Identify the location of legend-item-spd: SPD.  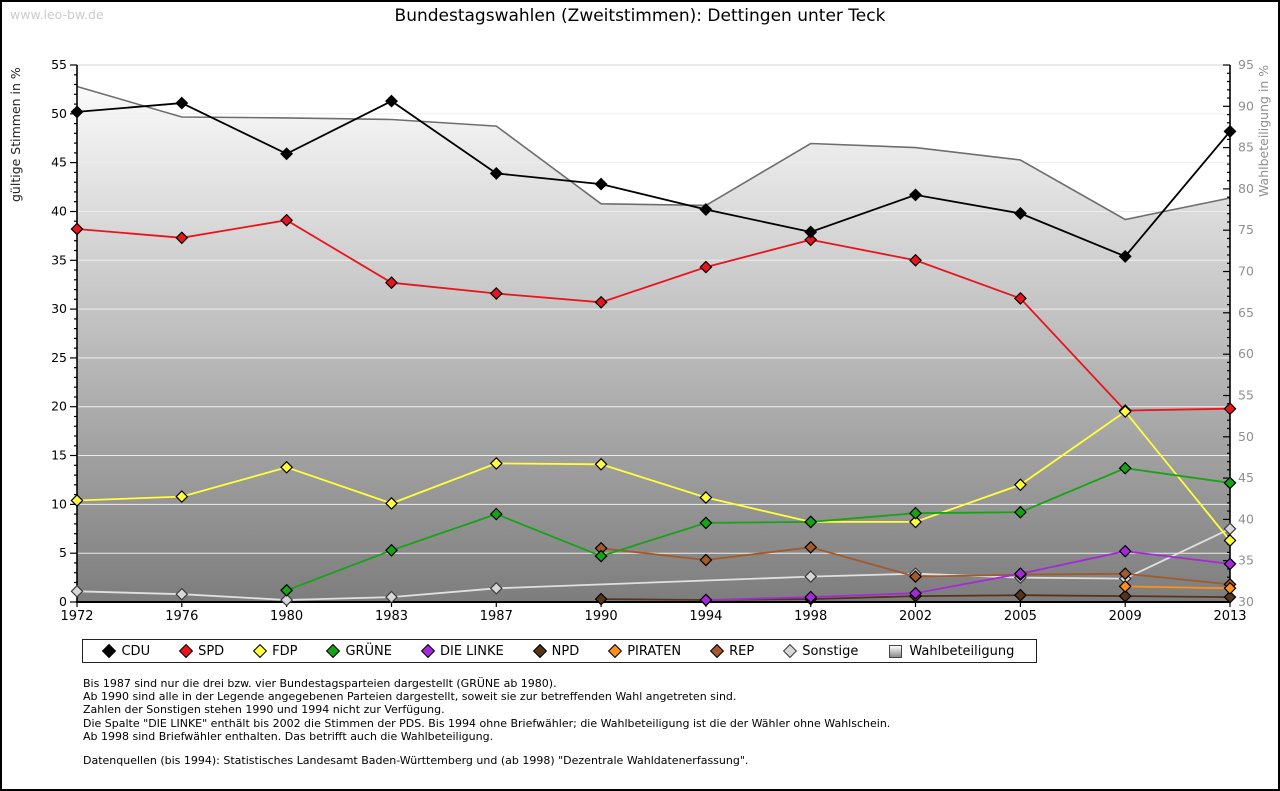
(201, 651).